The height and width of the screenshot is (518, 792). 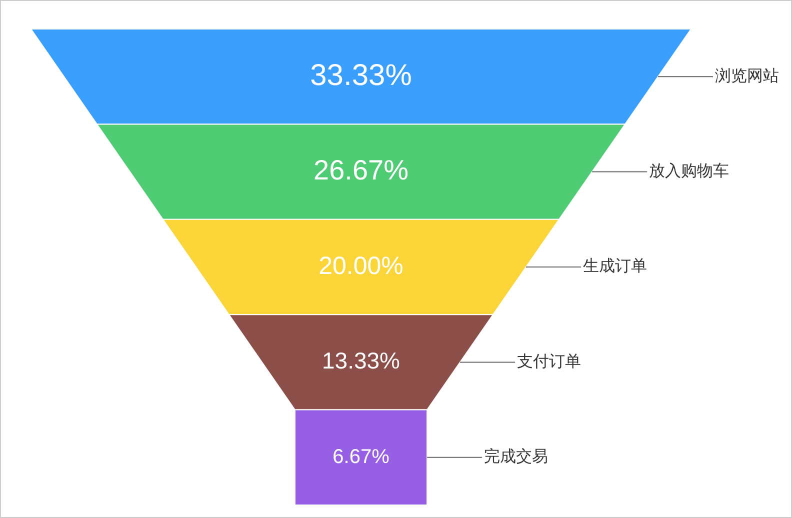 I want to click on data-label: 26.67%, so click(x=361, y=170).